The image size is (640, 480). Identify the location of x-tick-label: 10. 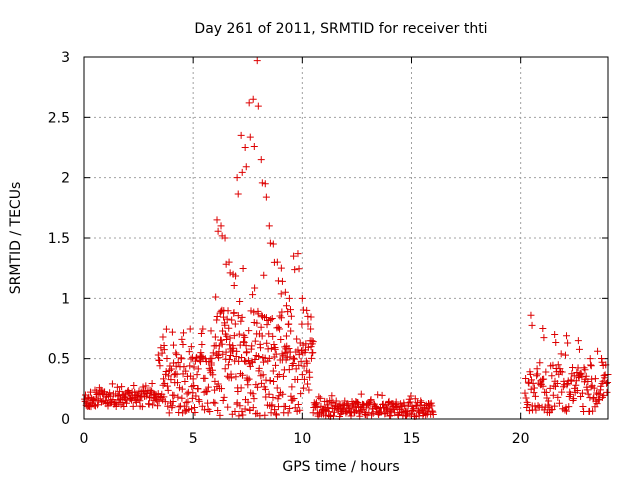
(302, 439).